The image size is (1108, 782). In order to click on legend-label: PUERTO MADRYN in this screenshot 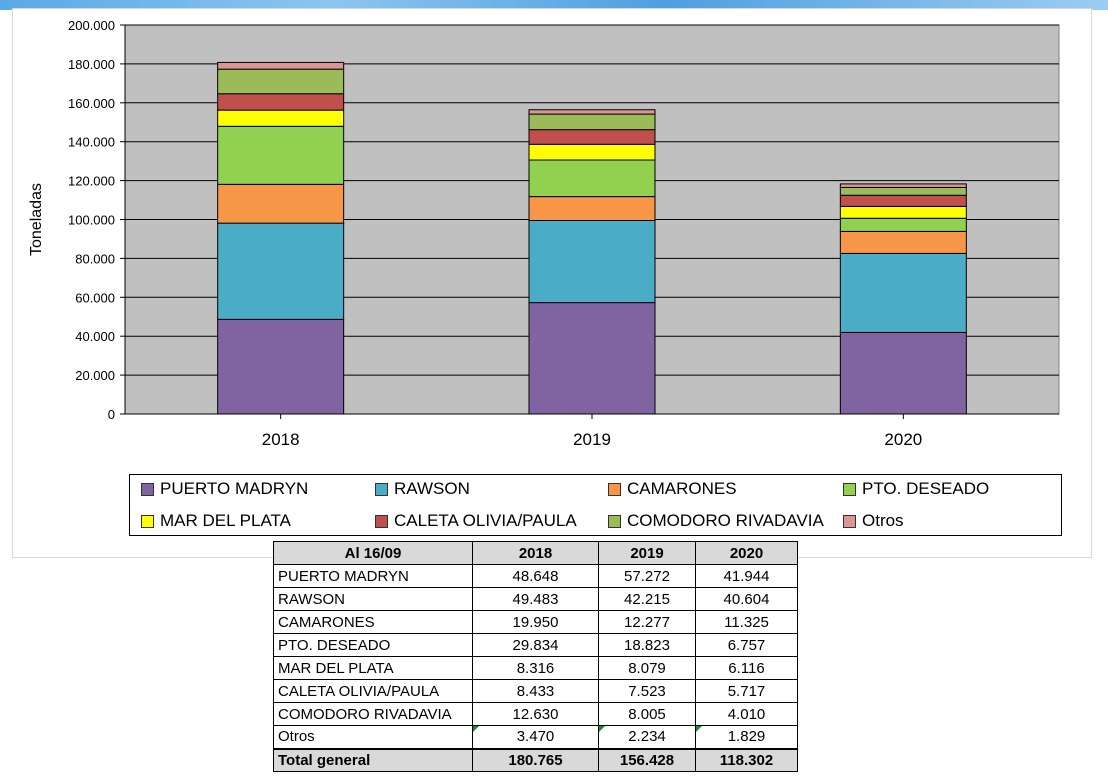, I will do `click(234, 488)`.